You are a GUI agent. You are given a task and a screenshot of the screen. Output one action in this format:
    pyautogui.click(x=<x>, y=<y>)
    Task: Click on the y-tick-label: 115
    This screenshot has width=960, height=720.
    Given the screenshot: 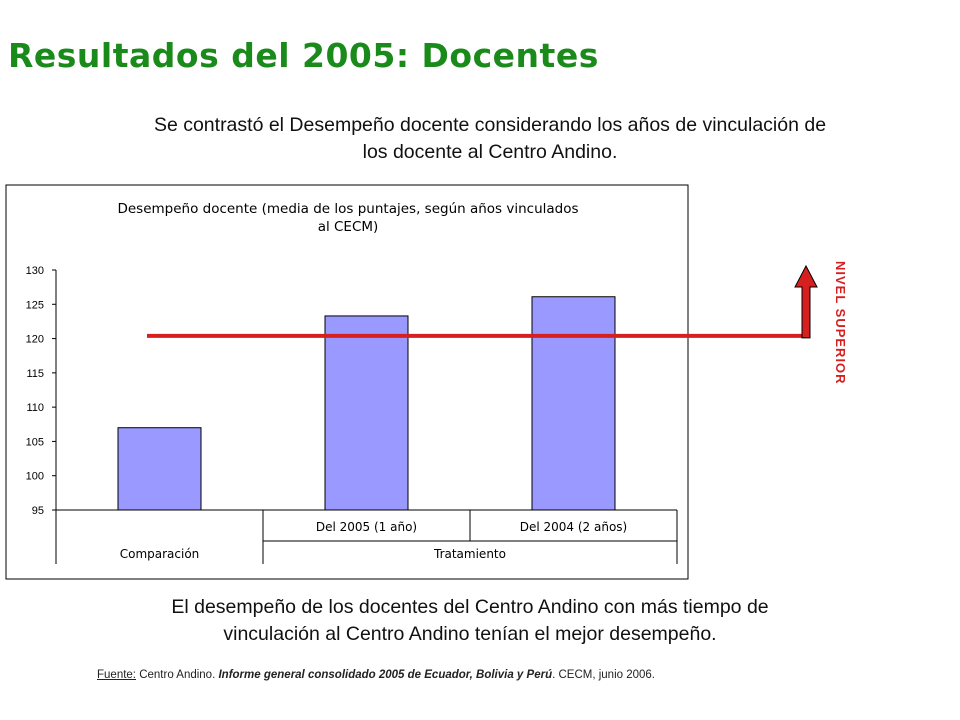 What is the action you would take?
    pyautogui.click(x=35, y=374)
    